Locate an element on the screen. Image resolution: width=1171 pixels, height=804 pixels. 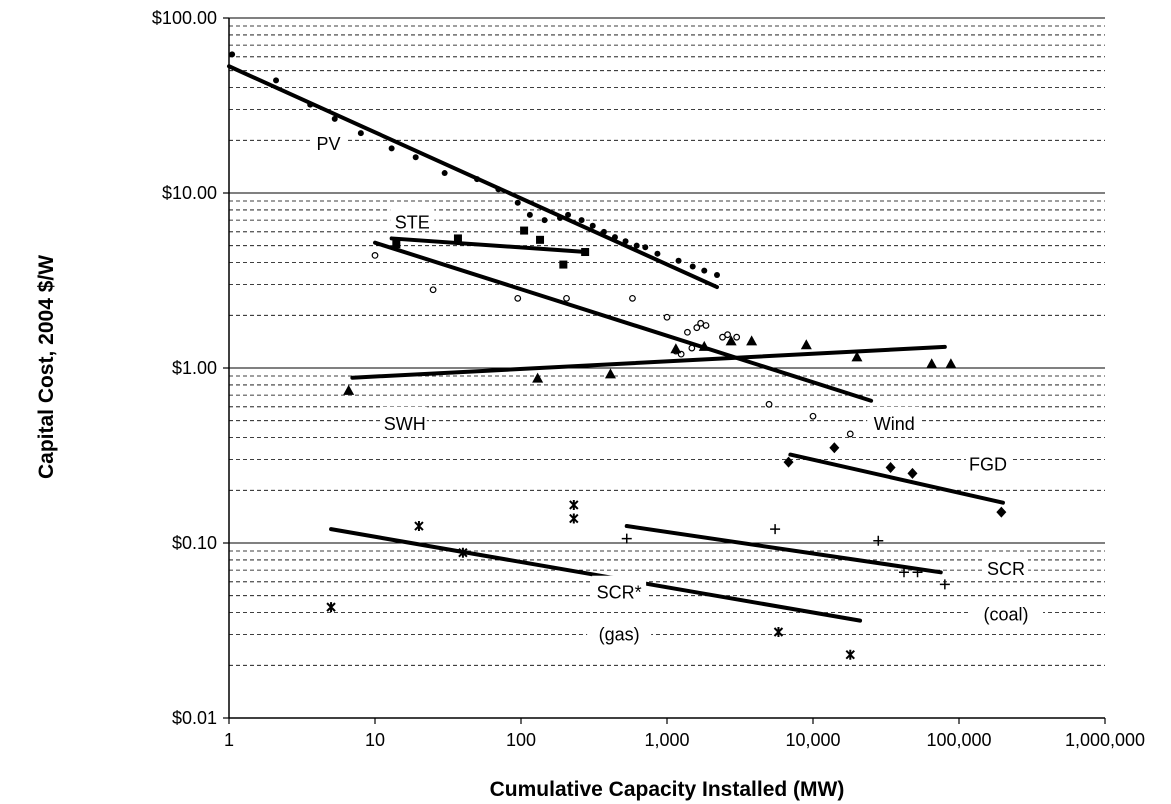
series-label: SCR is located at coordinates (1006, 569).